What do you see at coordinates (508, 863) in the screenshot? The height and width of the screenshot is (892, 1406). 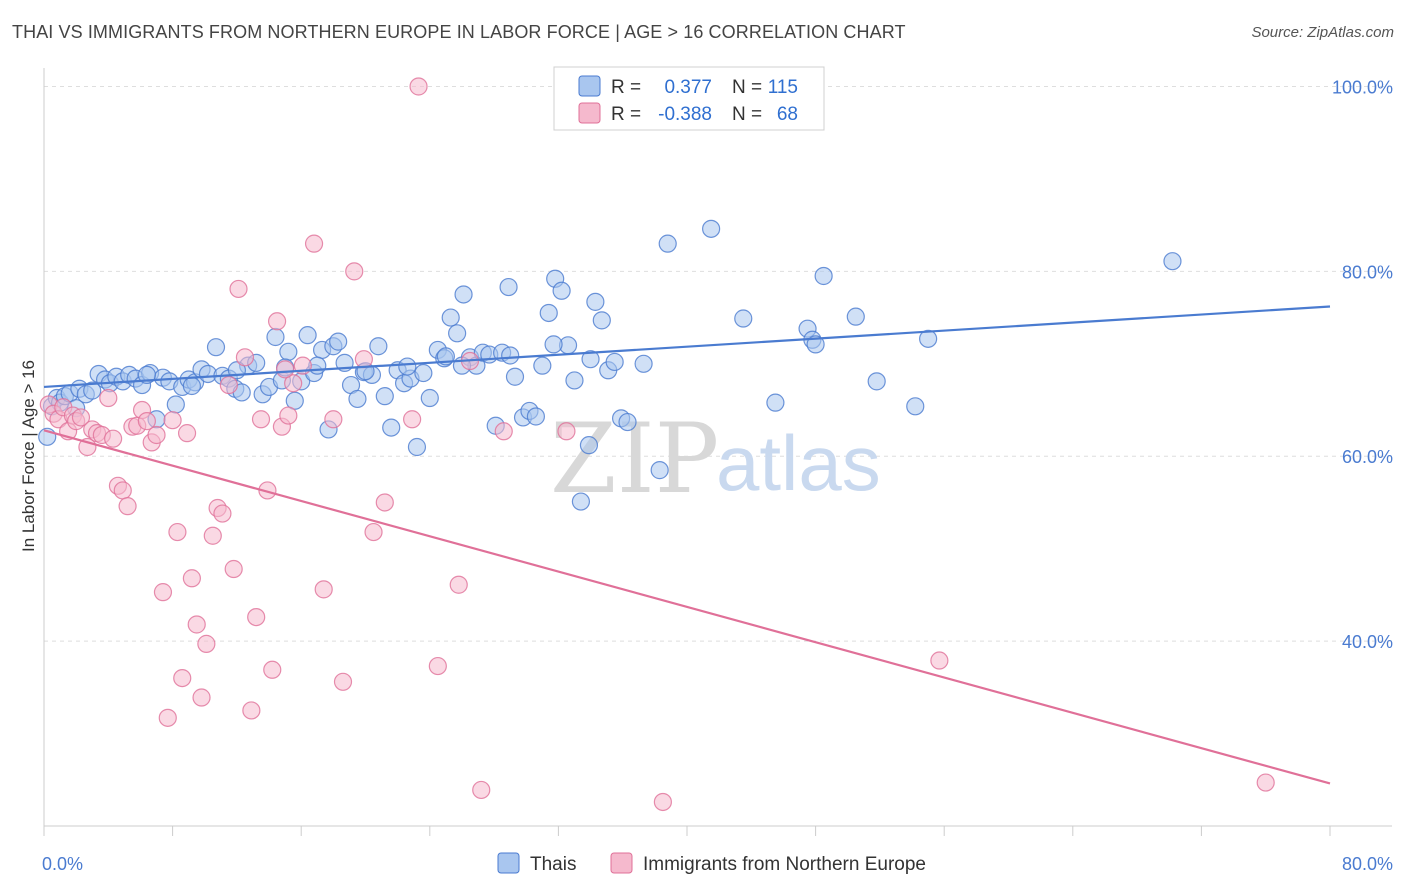 I see `bottom-legend-swatch-thais` at bounding box center [508, 863].